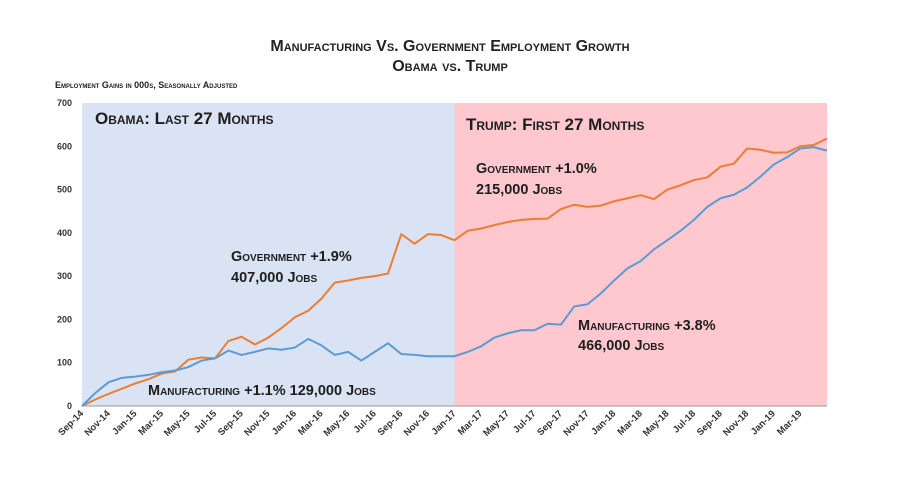 The height and width of the screenshot is (480, 900). What do you see at coordinates (98, 423) in the screenshot?
I see `x-tick-label: Nov-14` at bounding box center [98, 423].